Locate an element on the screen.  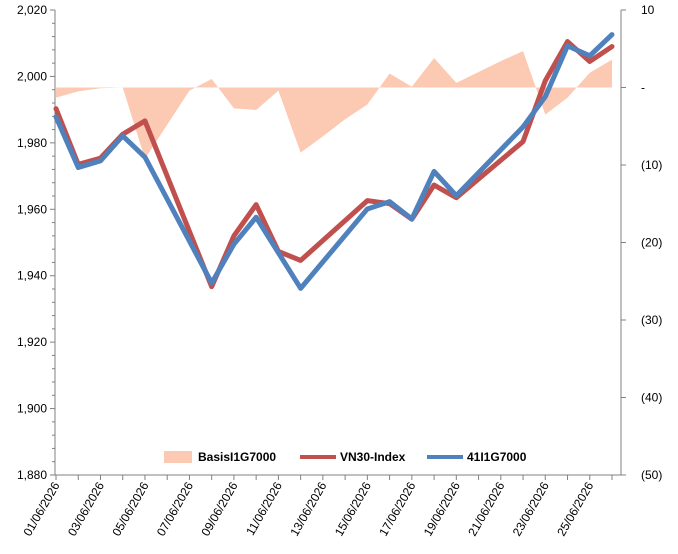
x-tick-label: 25/06/2026 is located at coordinates (575, 508).